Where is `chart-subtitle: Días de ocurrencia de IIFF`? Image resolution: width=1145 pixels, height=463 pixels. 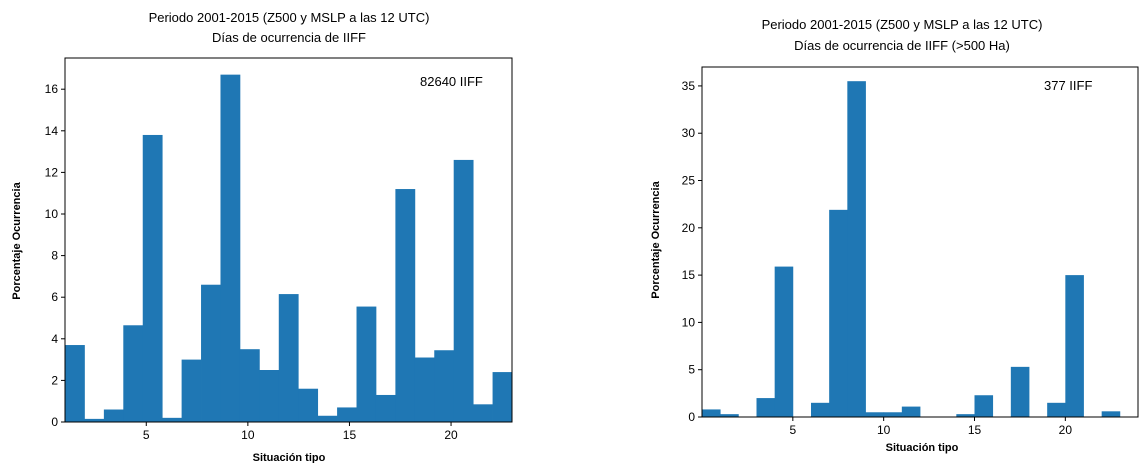 chart-subtitle: Días de ocurrencia de IIFF is located at coordinates (289, 37).